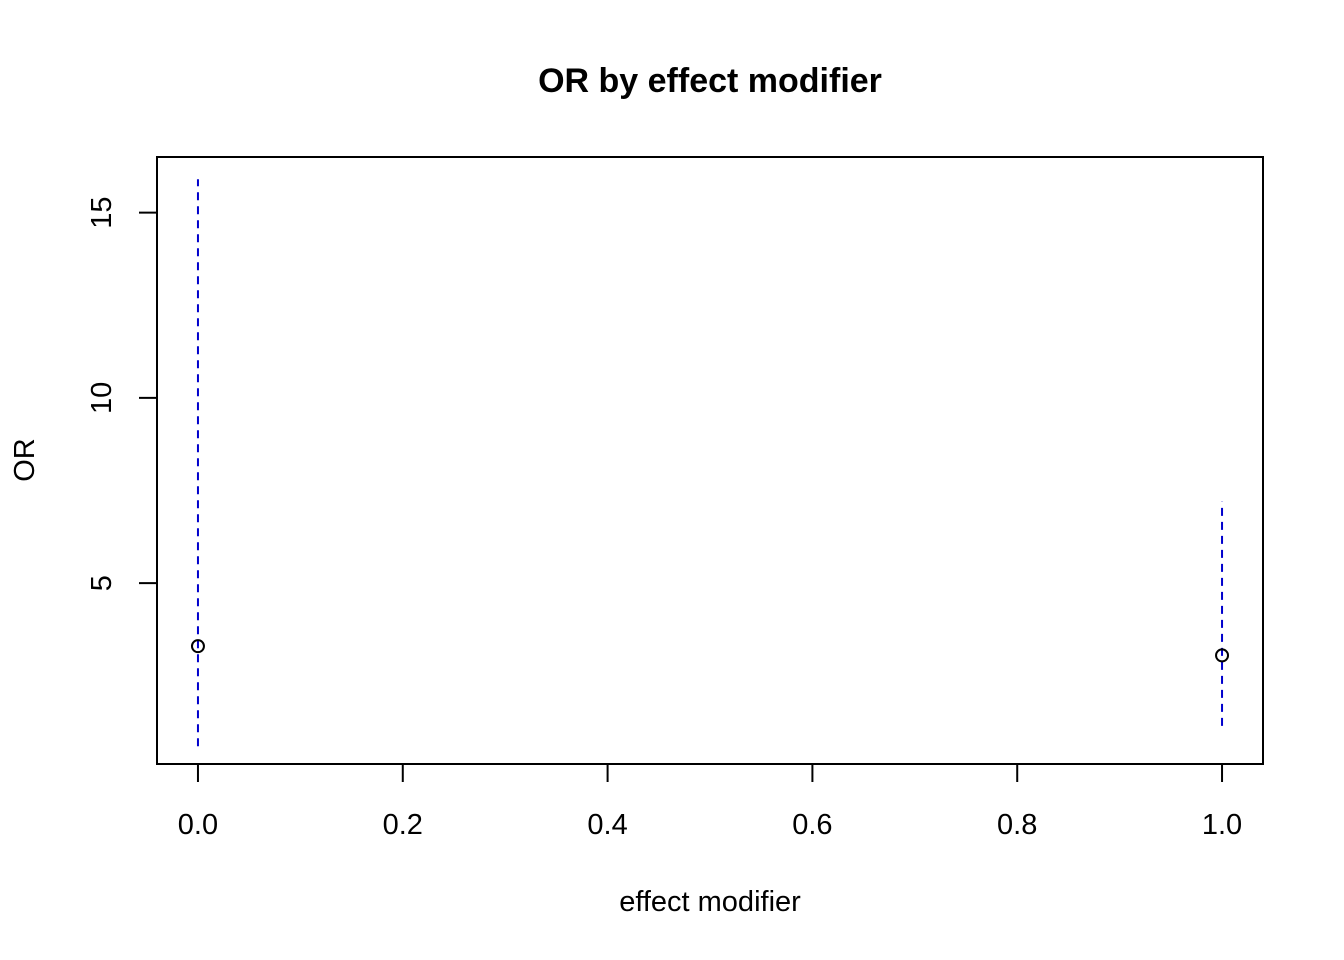  I want to click on data-points, so click(710, 651).